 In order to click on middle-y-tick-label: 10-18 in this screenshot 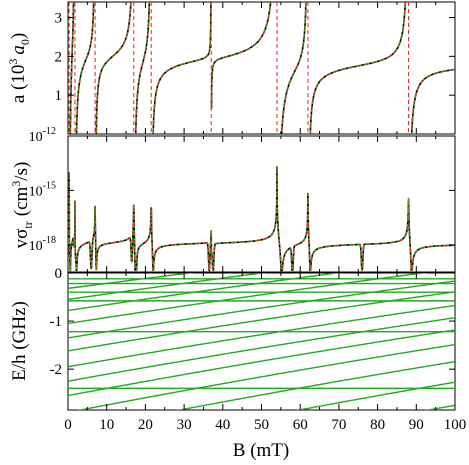, I will do `click(42, 244)`.